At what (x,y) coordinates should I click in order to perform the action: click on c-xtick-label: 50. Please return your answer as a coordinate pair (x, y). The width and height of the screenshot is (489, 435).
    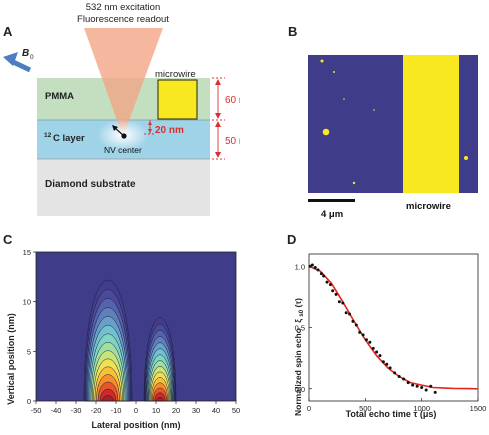
    Looking at the image, I should click on (236, 410).